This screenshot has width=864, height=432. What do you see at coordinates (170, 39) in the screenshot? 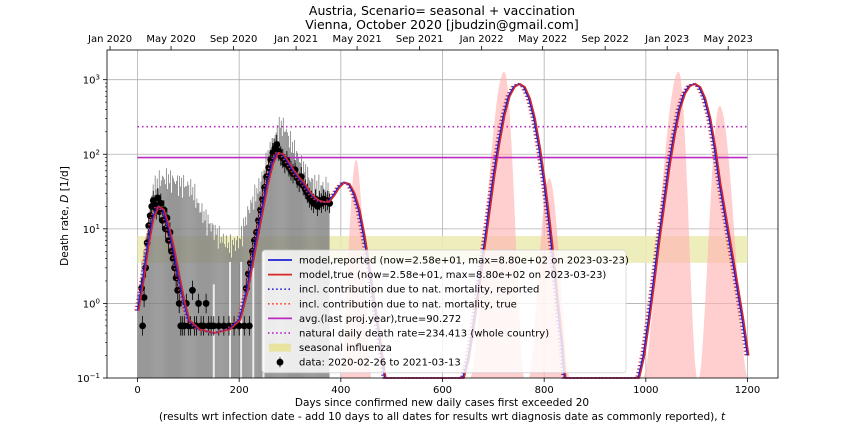
I see `date-tick-label: May 2020` at bounding box center [170, 39].